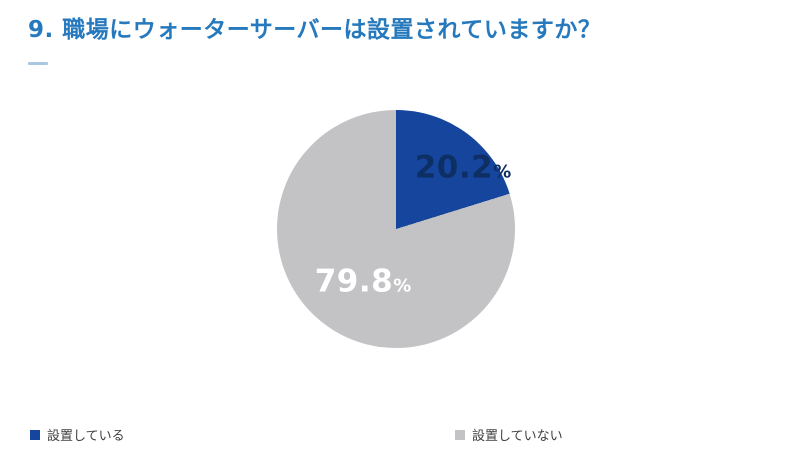 Image resolution: width=795 pixels, height=469 pixels. Describe the element at coordinates (354, 281) in the screenshot. I see `pie-value-not-installed: 79.8` at that location.